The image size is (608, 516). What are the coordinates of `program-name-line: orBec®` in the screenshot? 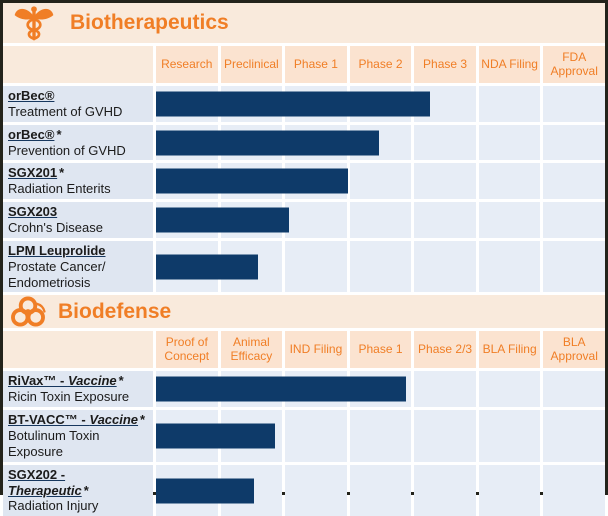 It's located at (78, 96).